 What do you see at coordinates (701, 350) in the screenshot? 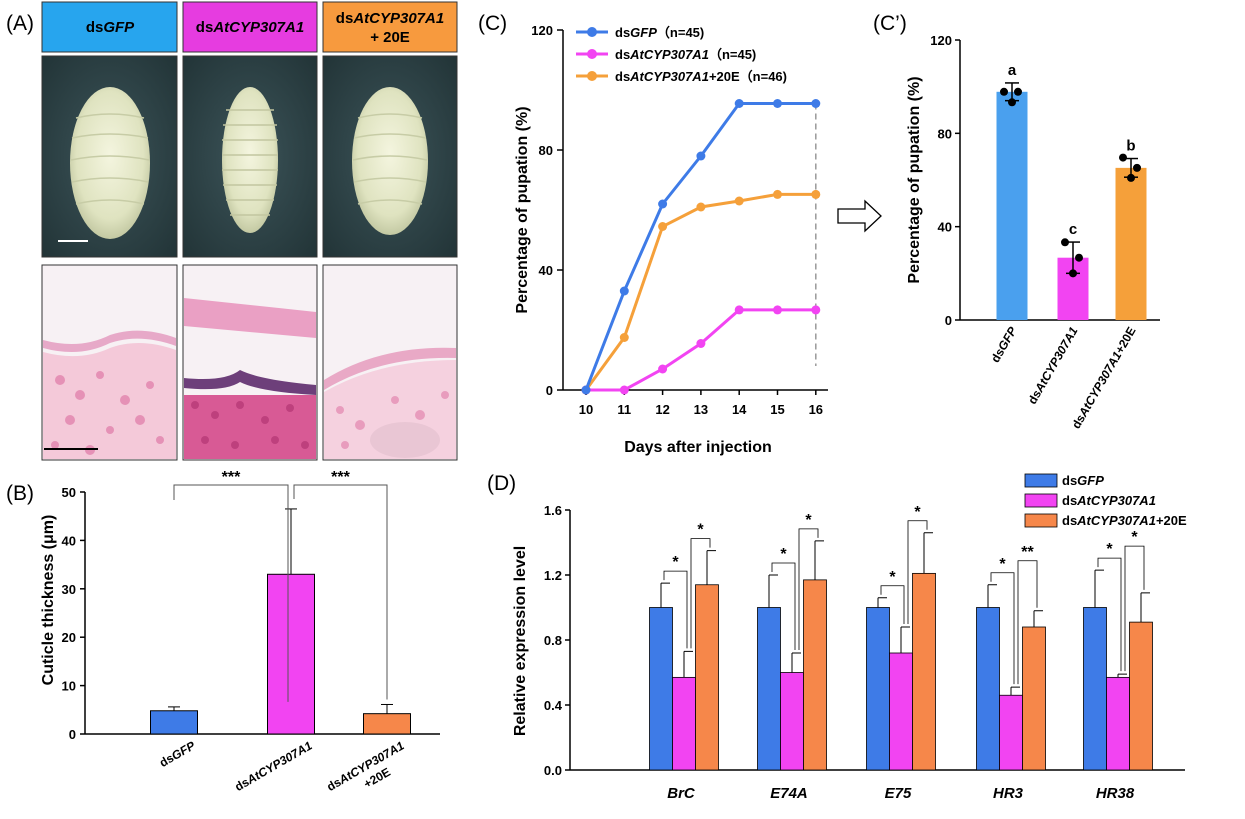
I see `c-series-line` at bounding box center [701, 350].